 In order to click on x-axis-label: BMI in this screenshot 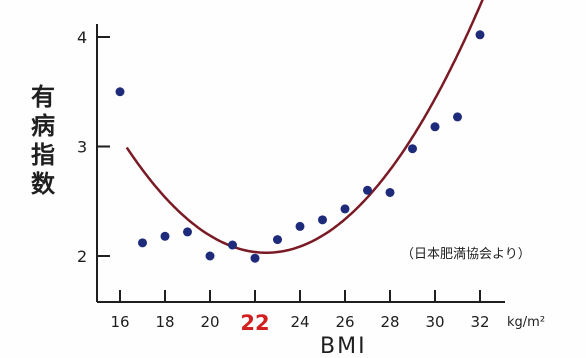, I will do `click(343, 346)`.